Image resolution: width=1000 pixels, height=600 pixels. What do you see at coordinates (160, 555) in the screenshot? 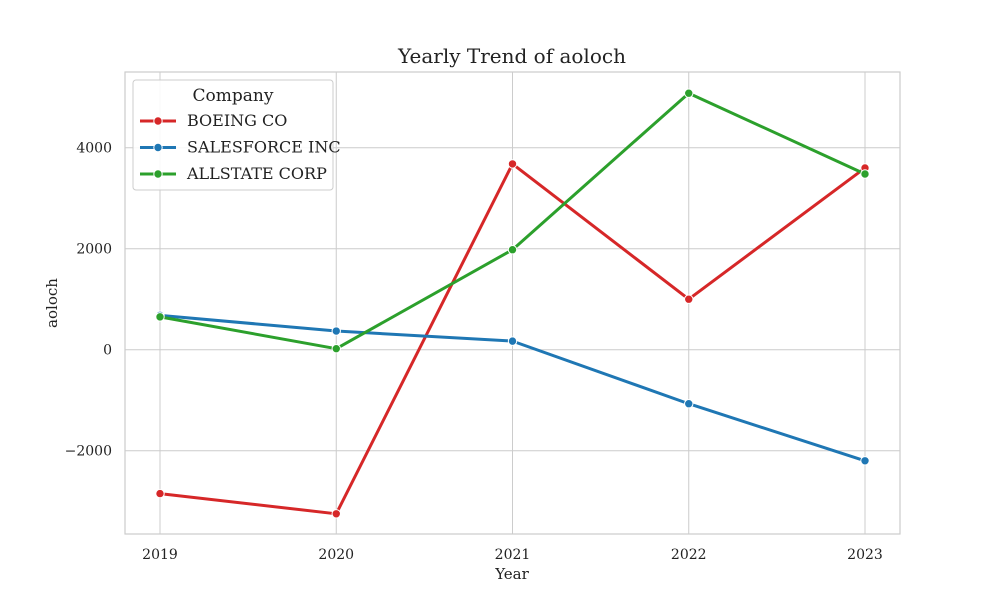
I see `x-tick-label: 2019` at bounding box center [160, 555].